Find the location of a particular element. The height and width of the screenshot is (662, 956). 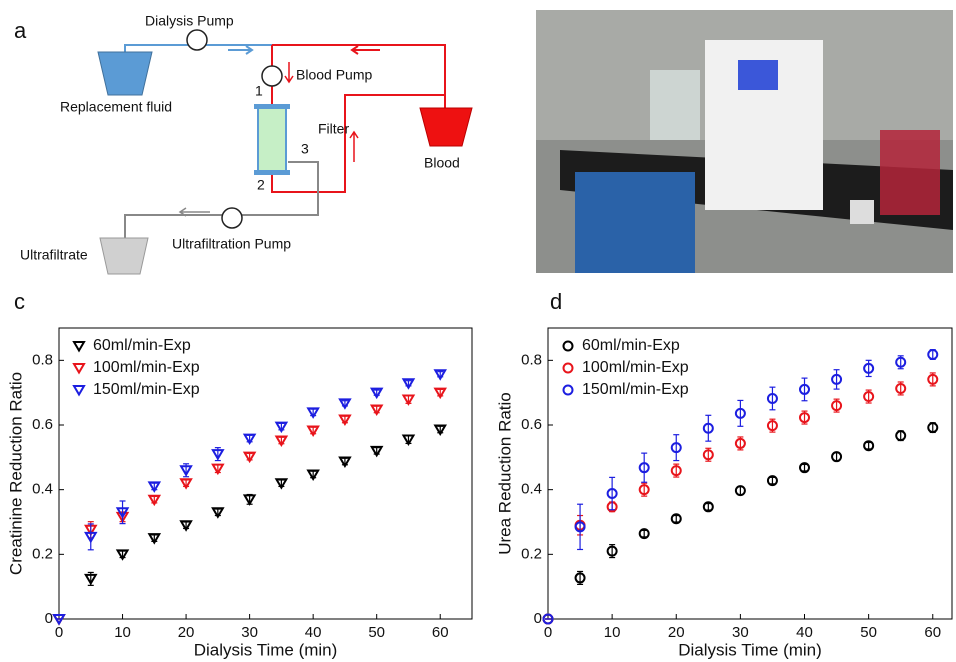

cabinet is located at coordinates (635, 222).